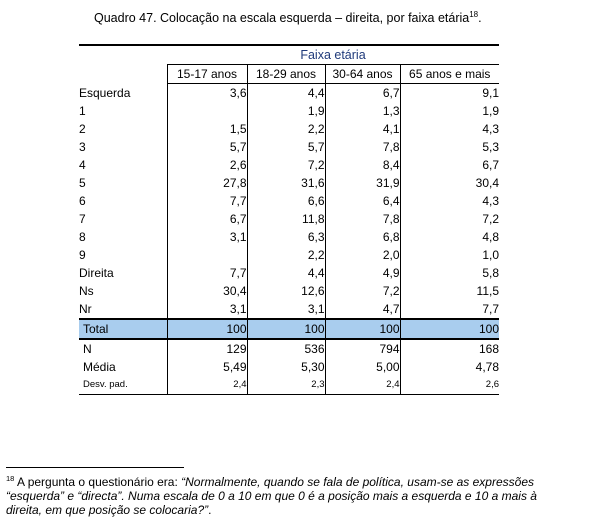 Image resolution: width=591 pixels, height=523 pixels. What do you see at coordinates (285, 385) in the screenshot?
I see `table-cell: 2,3` at bounding box center [285, 385].